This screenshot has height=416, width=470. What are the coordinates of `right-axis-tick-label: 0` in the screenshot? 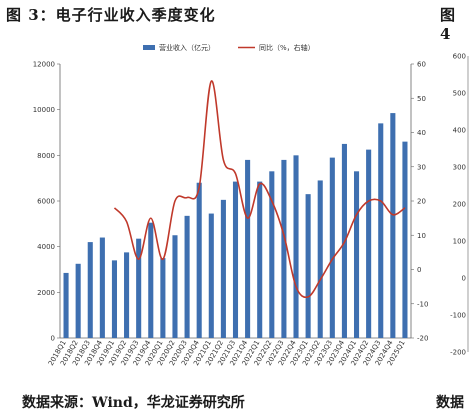 It's located at (419, 270).